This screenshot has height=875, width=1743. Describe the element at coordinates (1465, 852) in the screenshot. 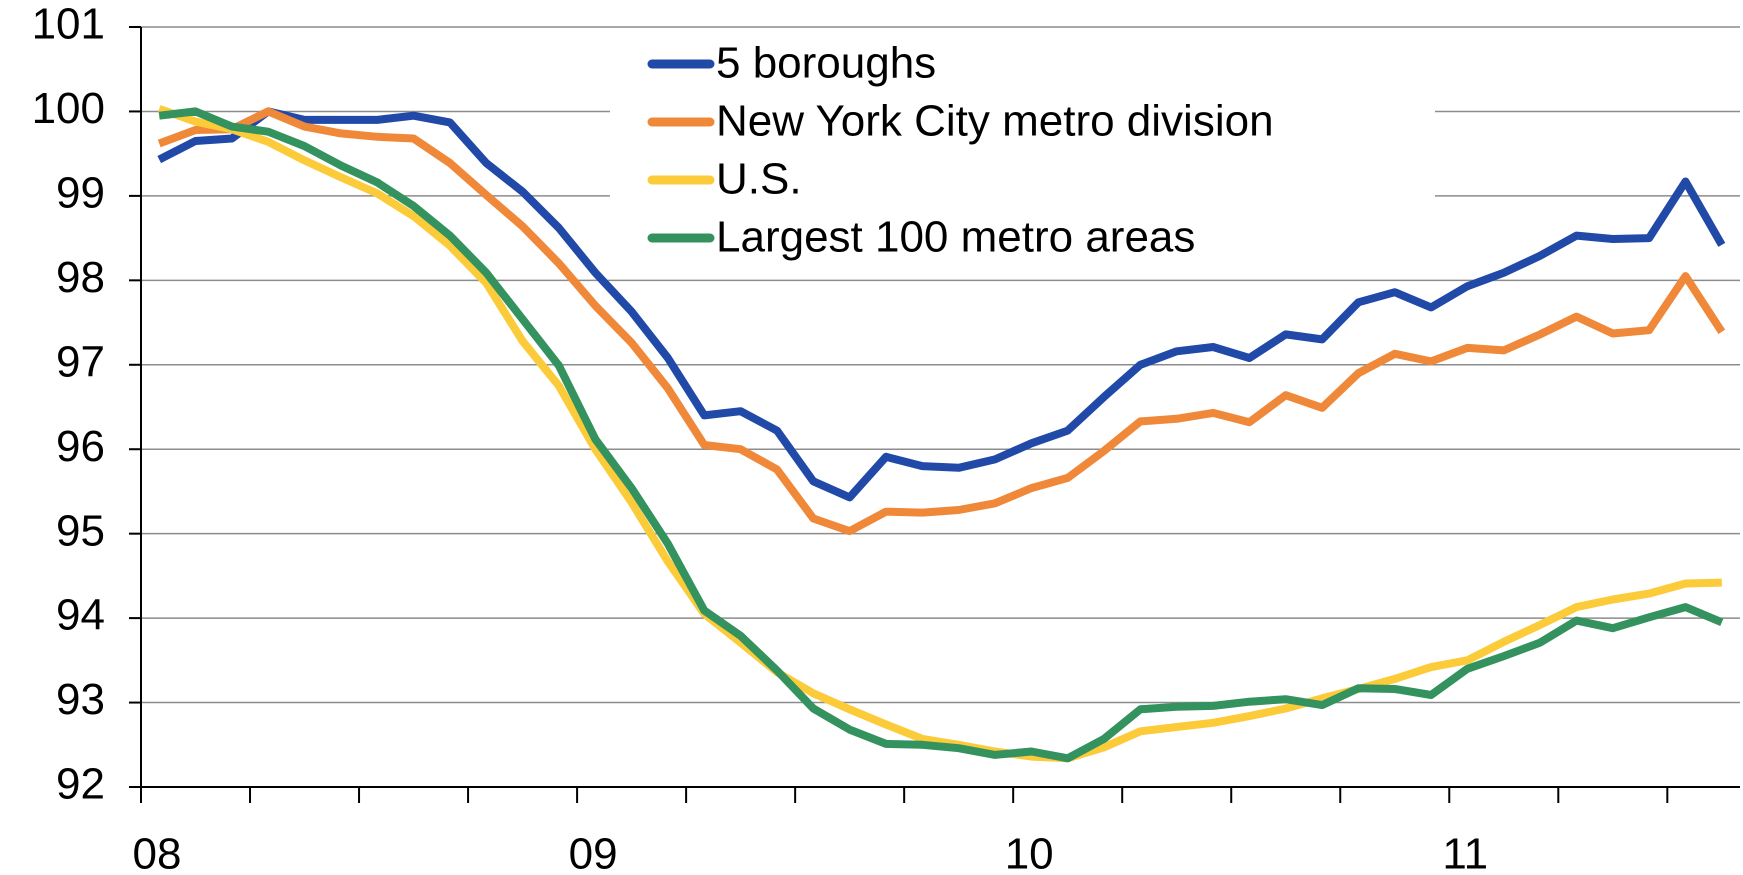

I see `x-tick-label: 11` at that location.